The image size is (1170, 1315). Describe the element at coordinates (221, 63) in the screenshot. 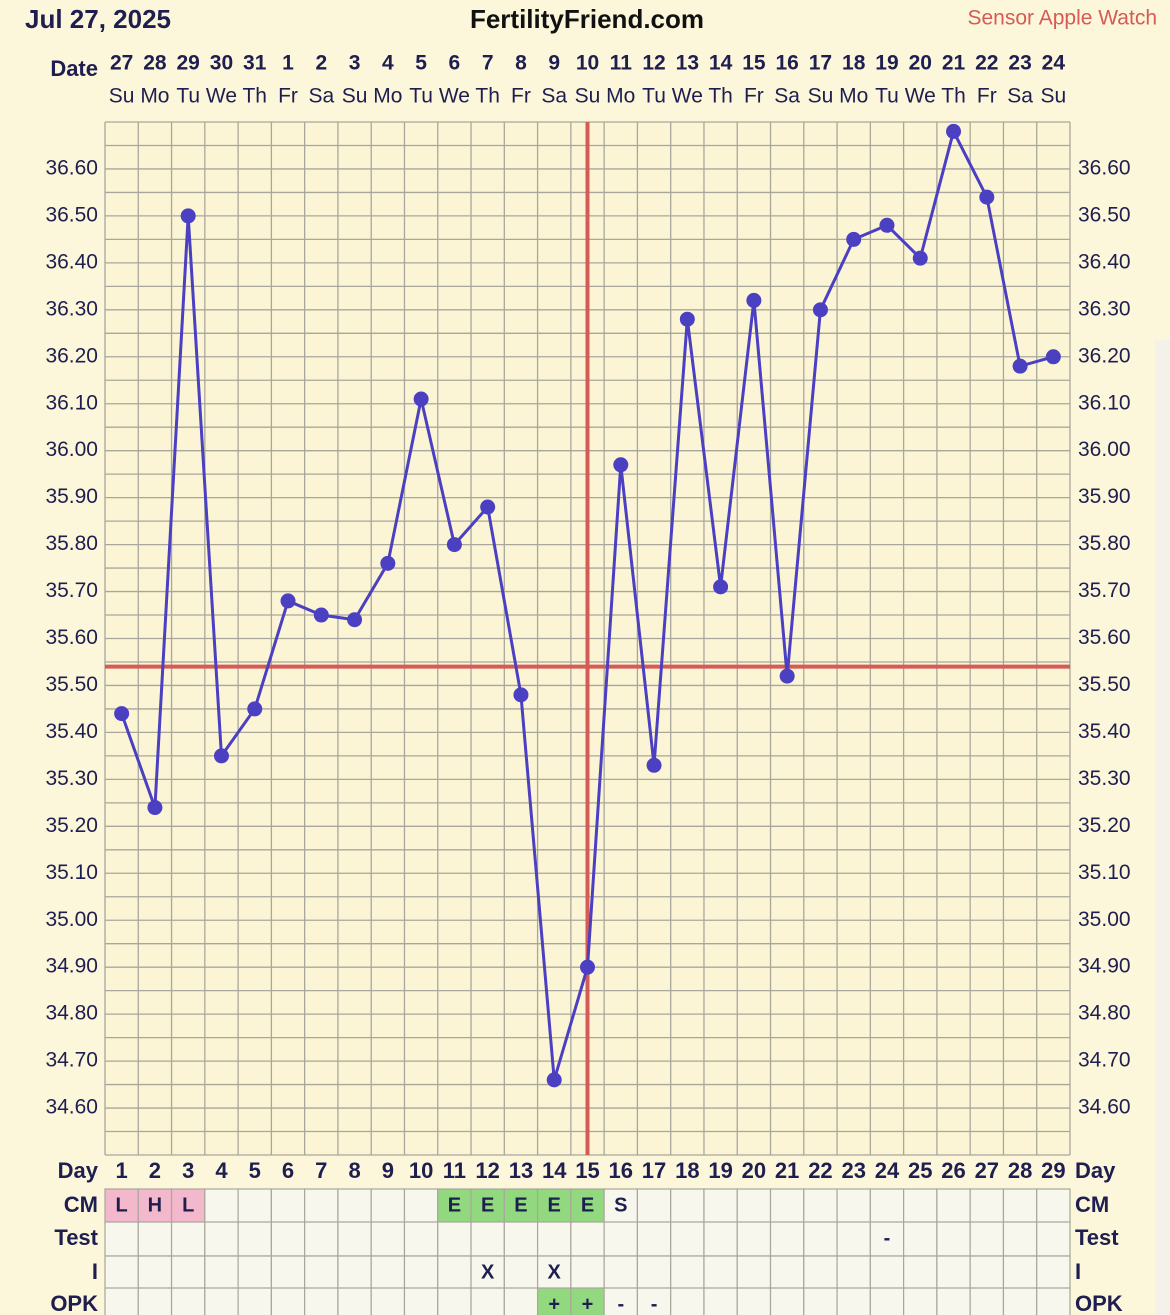

I see `date-label: 30` at that location.